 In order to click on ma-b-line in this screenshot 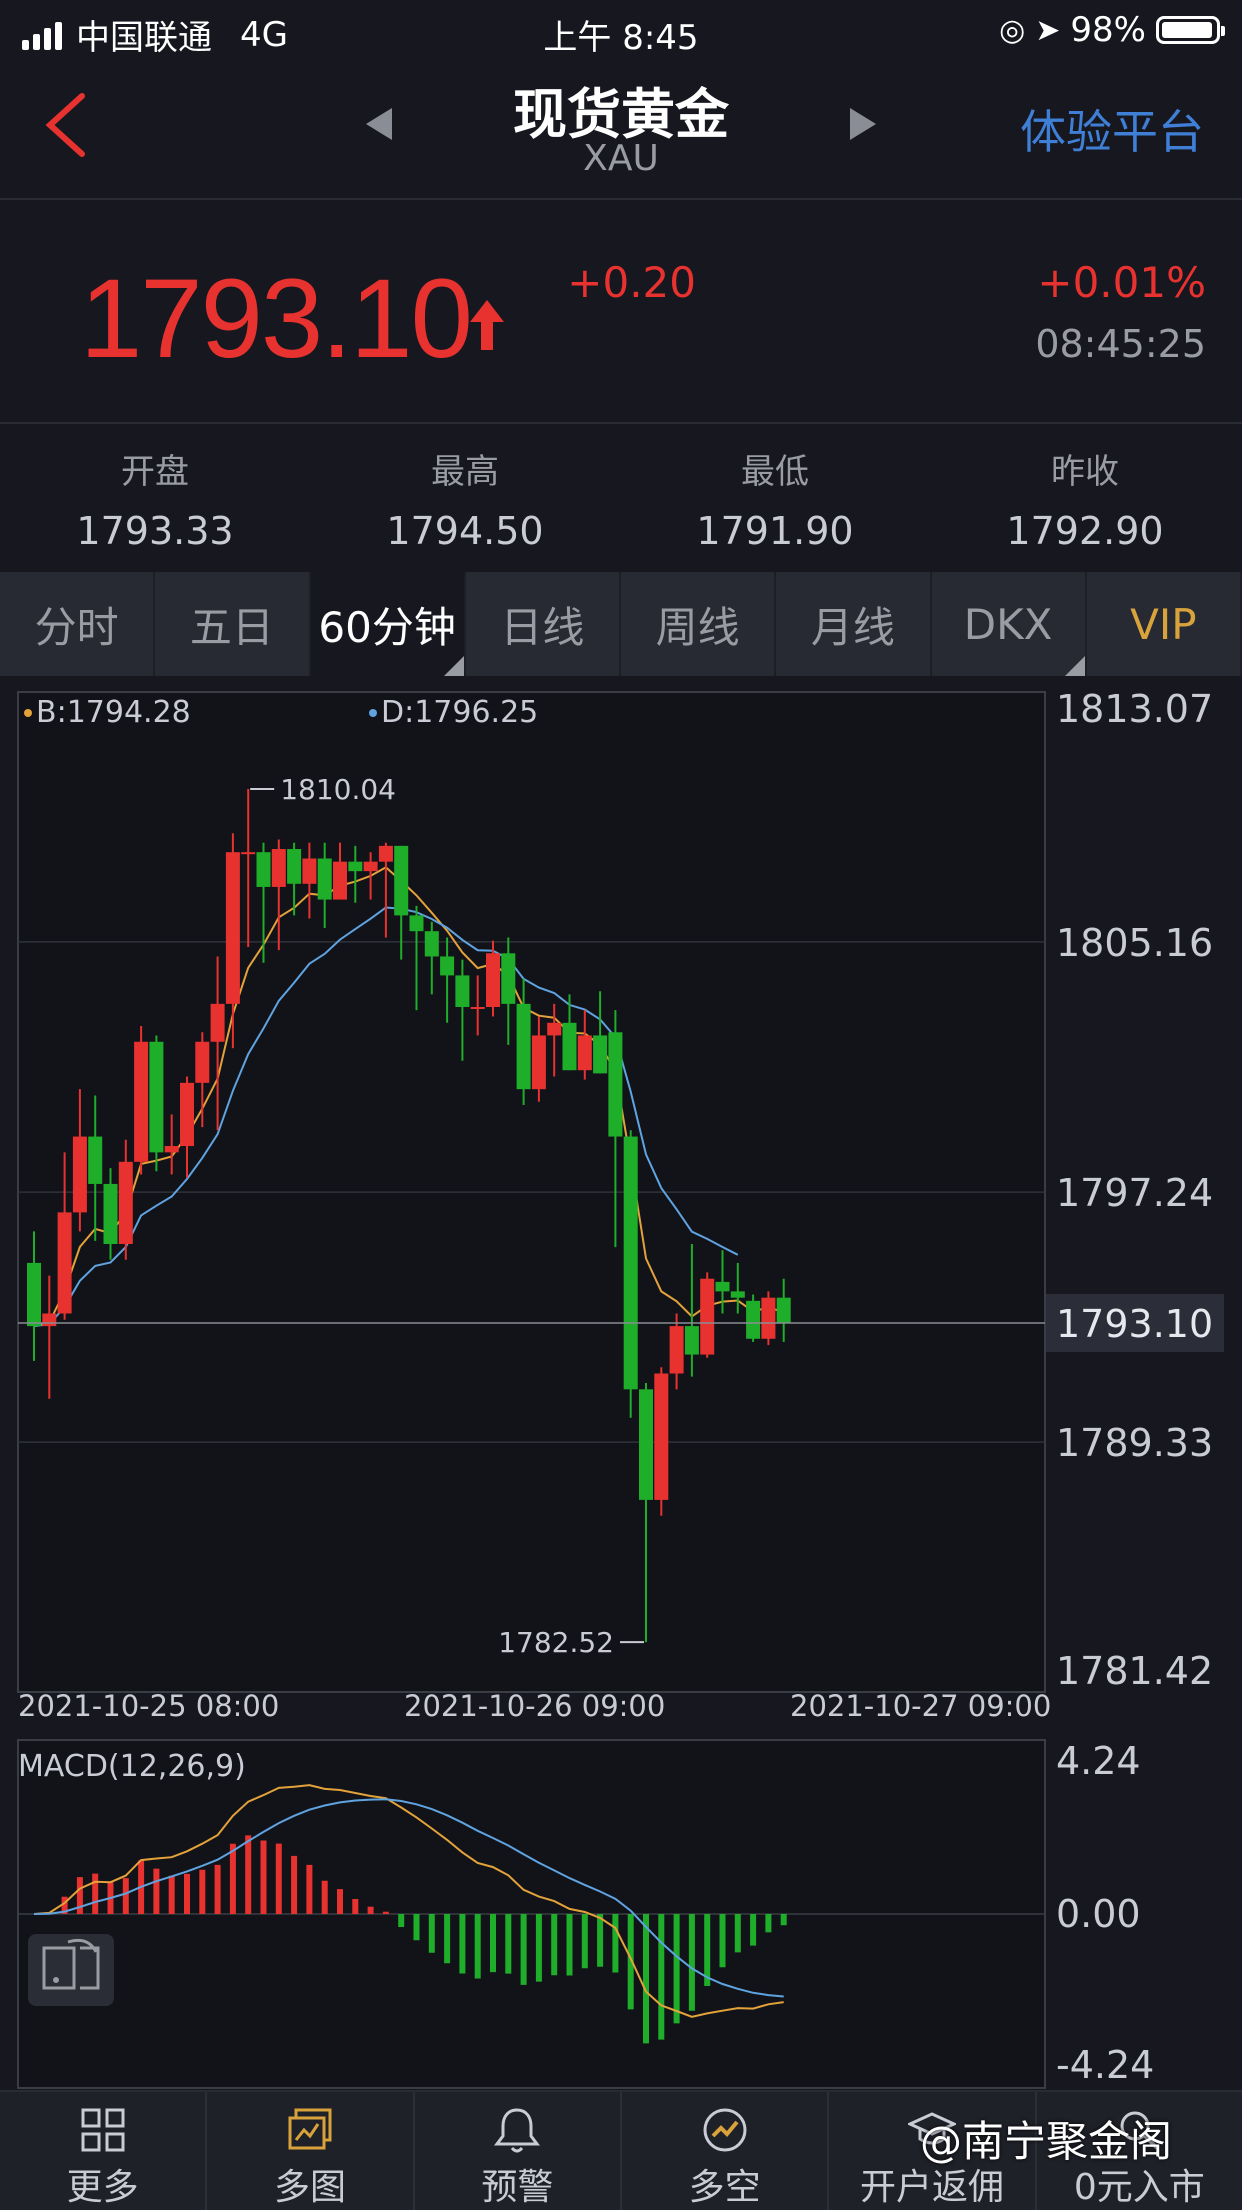, I will do `click(408, 1097)`.